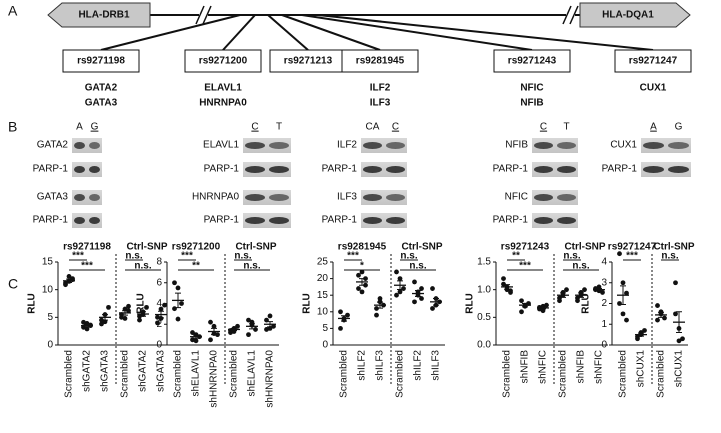  Describe the element at coordinates (362, 266) in the screenshot. I see `significance-label: *` at that location.